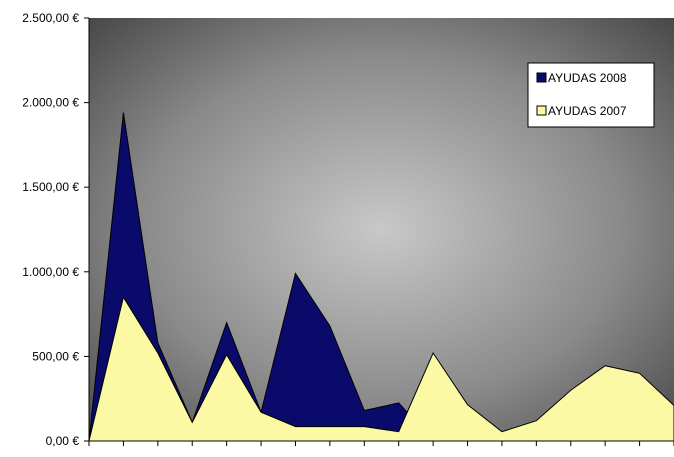  I want to click on legend-box, so click(591, 95).